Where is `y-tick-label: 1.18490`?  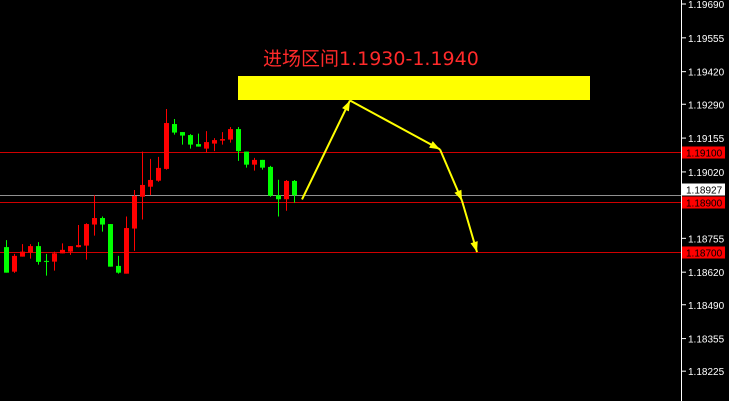
y-tick-label: 1.18490 is located at coordinates (706, 306).